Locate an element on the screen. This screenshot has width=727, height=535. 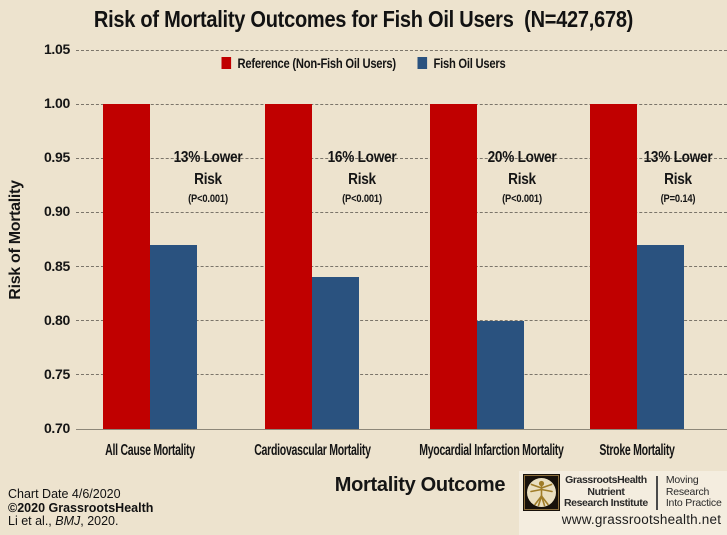
gridline-1.05 is located at coordinates (401, 50).